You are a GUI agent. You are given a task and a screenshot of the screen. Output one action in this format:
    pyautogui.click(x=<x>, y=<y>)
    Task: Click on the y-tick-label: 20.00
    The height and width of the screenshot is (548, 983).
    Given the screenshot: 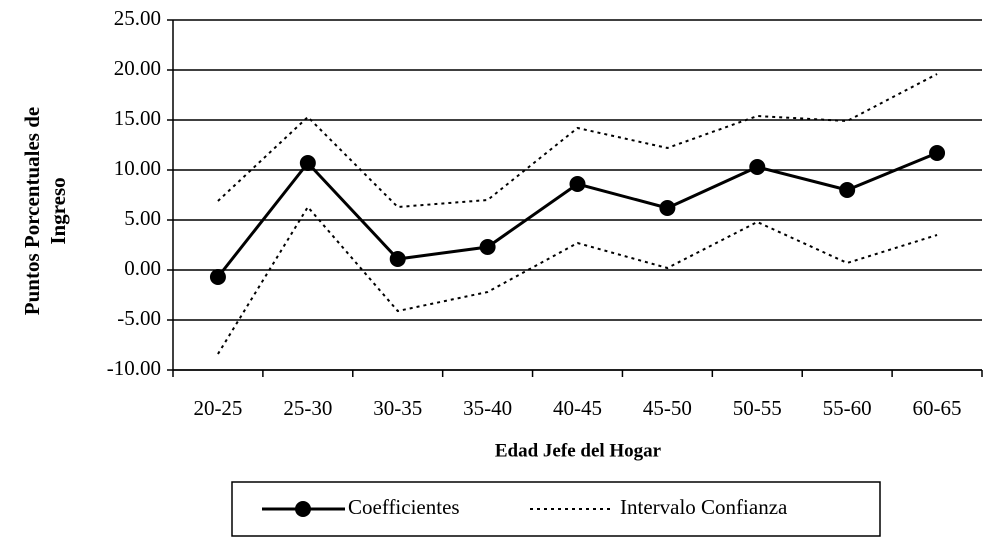 What is the action you would take?
    pyautogui.click(x=137, y=68)
    